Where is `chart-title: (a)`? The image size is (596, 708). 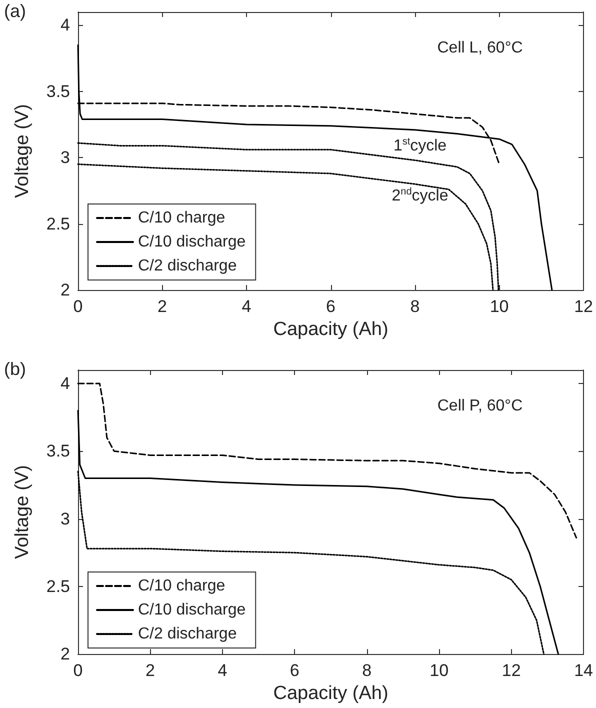
chart-title: (a) is located at coordinates (15, 11).